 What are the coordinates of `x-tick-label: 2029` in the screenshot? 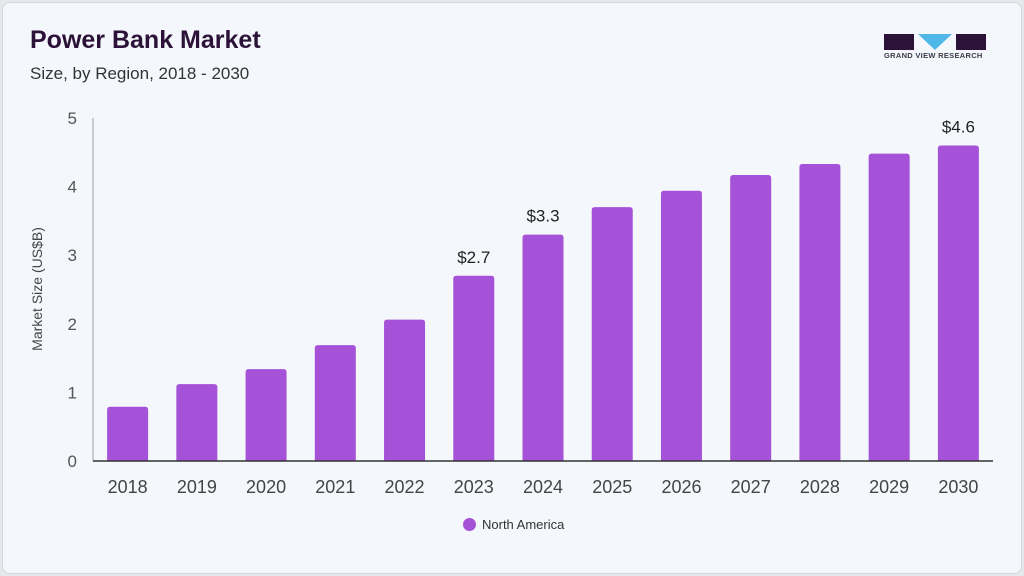 It's located at (889, 487).